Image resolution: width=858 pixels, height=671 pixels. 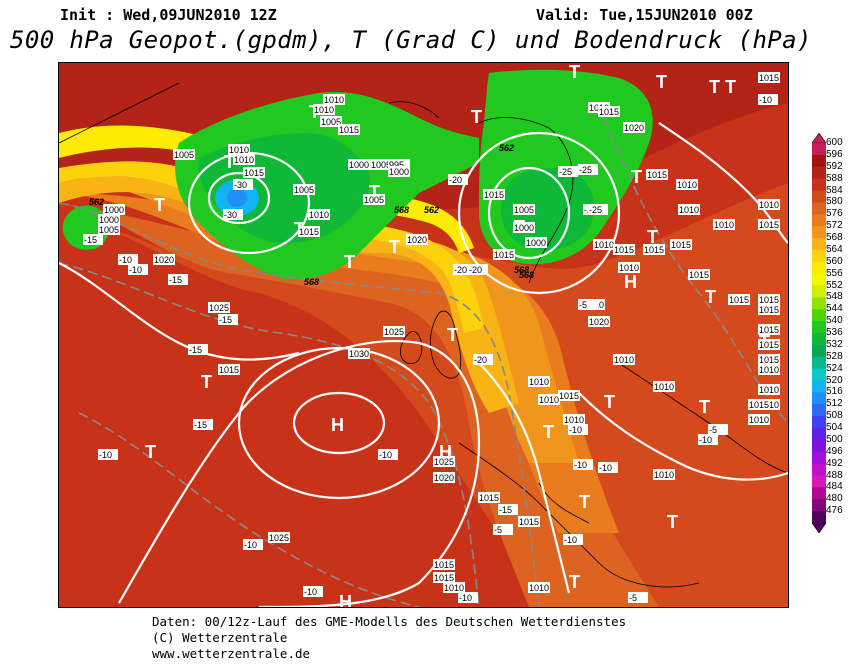 What do you see at coordinates (834, 427) in the screenshot?
I see `colorbar-level: 504` at bounding box center [834, 427].